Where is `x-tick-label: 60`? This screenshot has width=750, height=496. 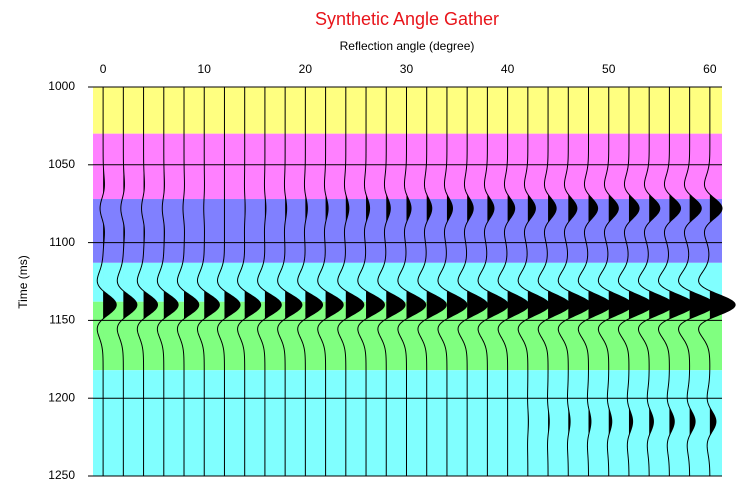
x-tick-label: 60 is located at coordinates (710, 69).